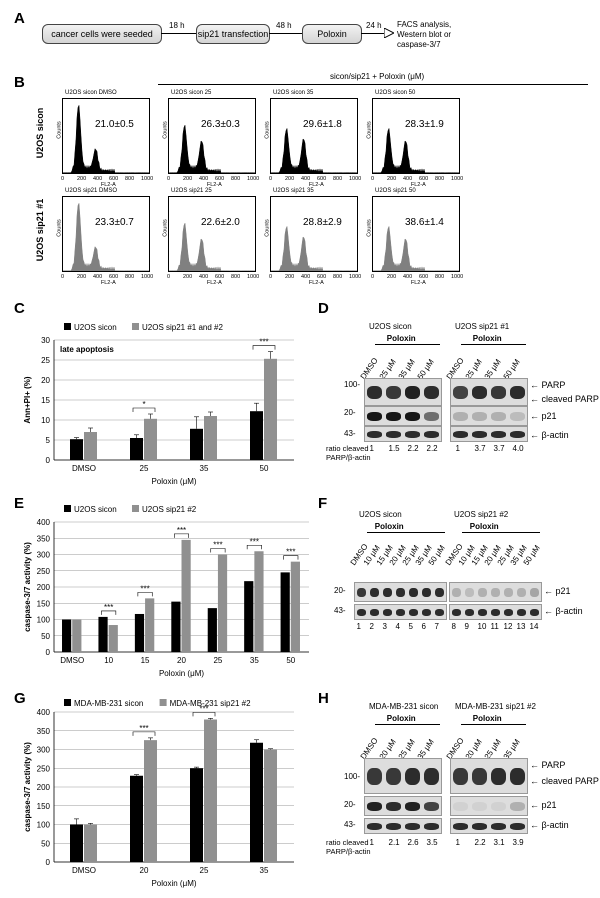  Describe the element at coordinates (389, 33) in the screenshot. I see `arrow-head-icon` at that location.